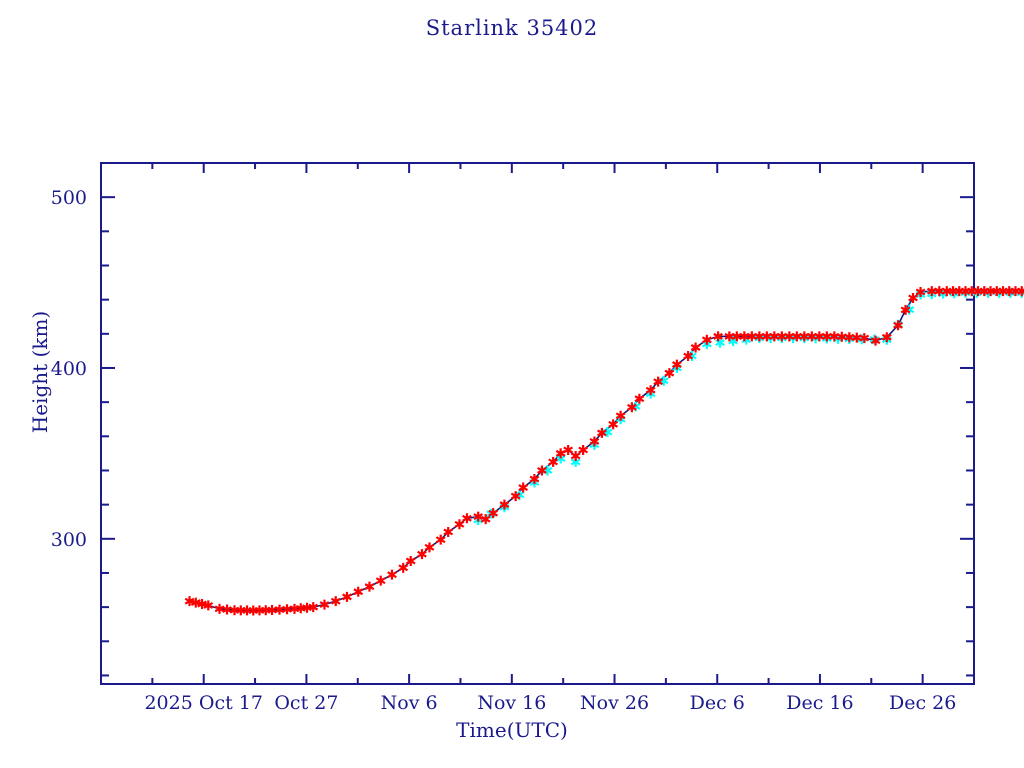 This screenshot has height=768, width=1024. I want to click on x-tick-label: 2025 Oct 17, so click(203, 703).